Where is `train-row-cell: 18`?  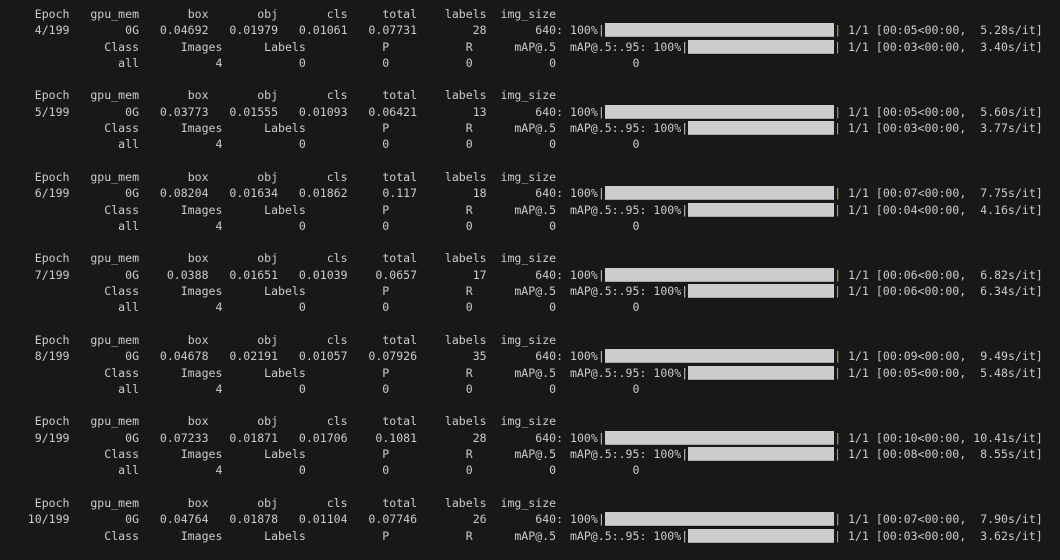 train-row-cell: 18 is located at coordinates (479, 193).